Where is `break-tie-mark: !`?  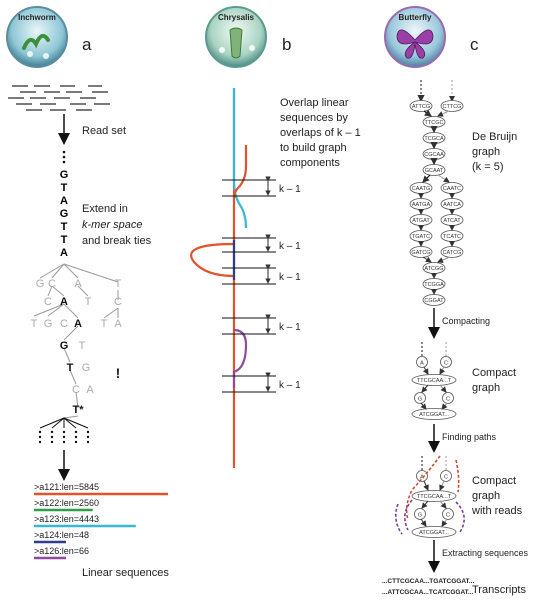 break-tie-mark: ! is located at coordinates (118, 373).